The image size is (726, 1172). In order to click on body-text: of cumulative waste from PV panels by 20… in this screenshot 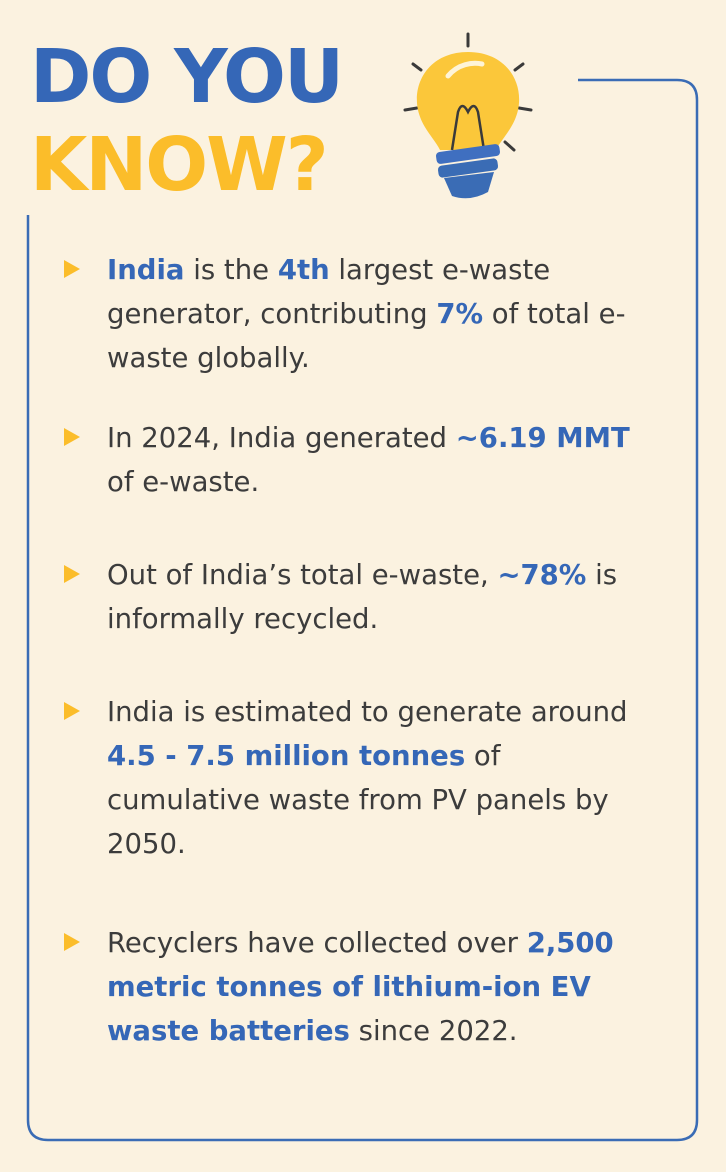, I will do `click(358, 800)`.